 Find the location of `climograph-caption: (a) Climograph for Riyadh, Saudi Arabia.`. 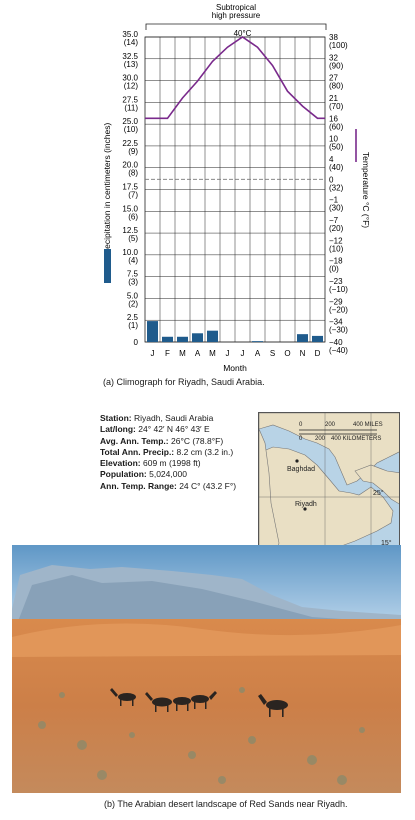

climograph-caption: (a) Climograph for Riyadh, Saudi Arabia. is located at coordinates (184, 382).